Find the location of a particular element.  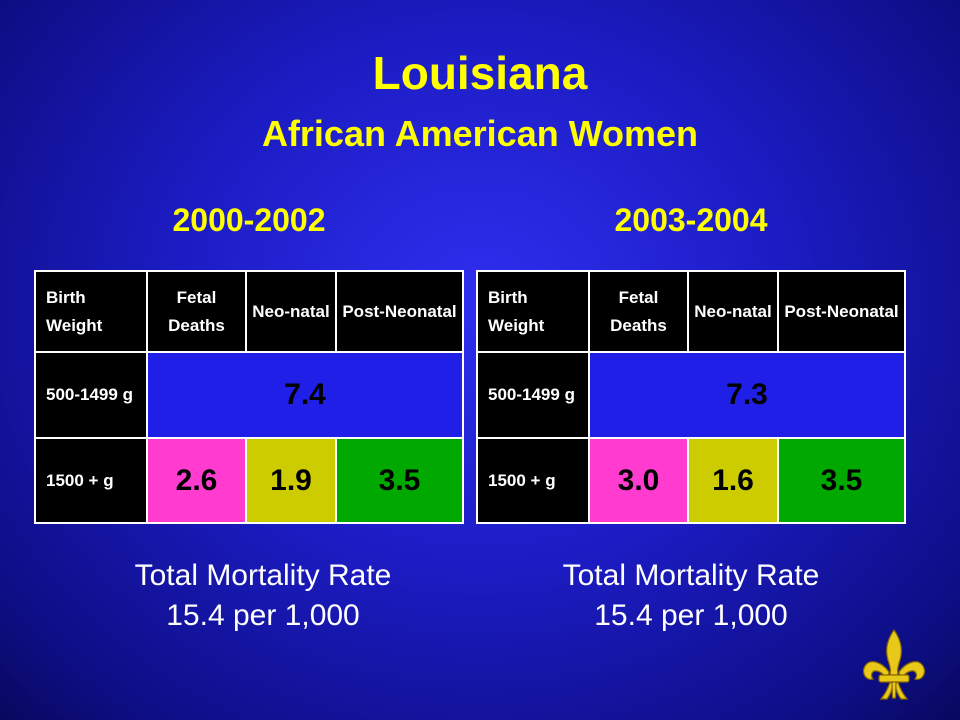

fleur-de-lis-icon is located at coordinates (894, 664).